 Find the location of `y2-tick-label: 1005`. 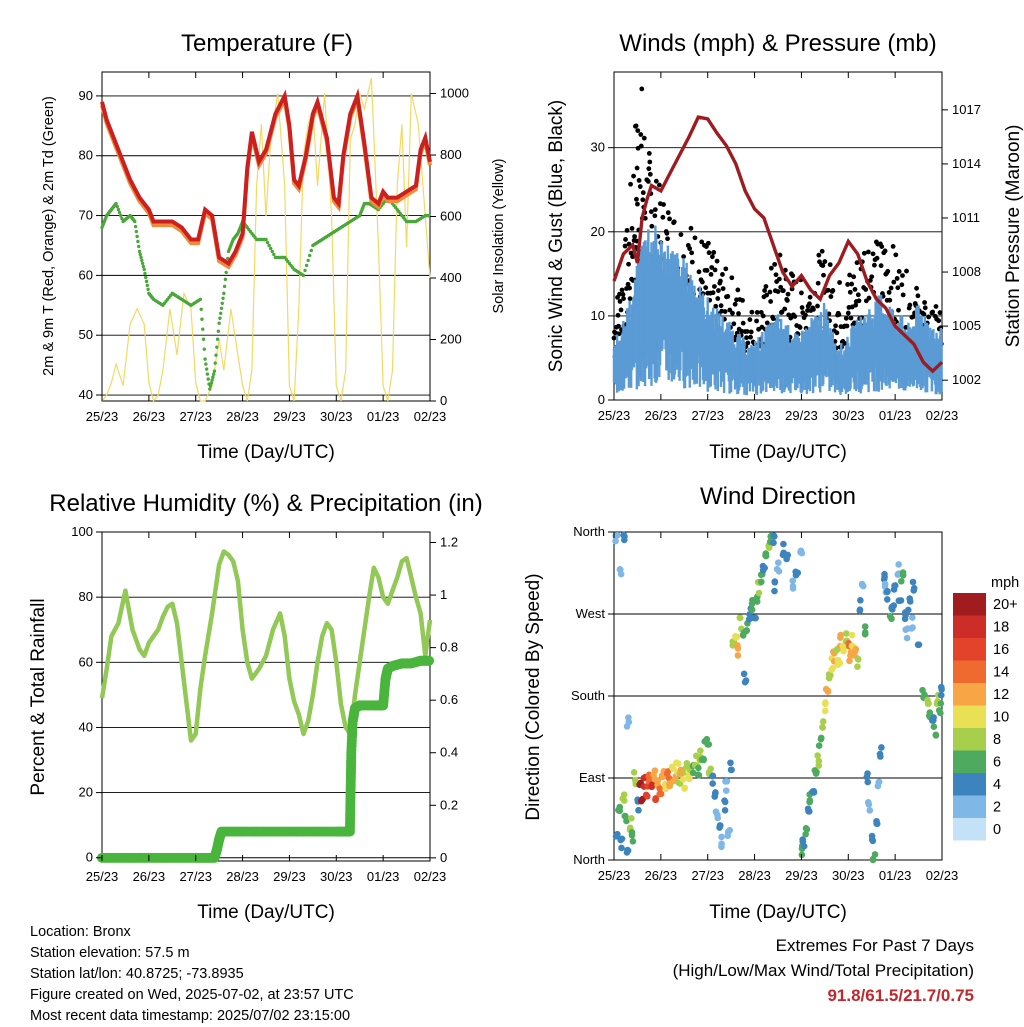

y2-tick-label: 1005 is located at coordinates (966, 325).